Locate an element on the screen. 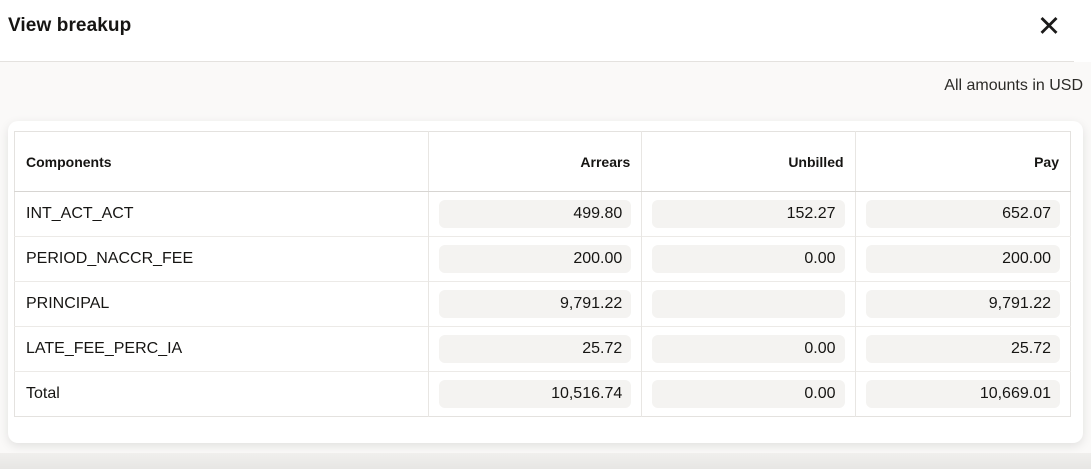 The image size is (1091, 469). pay-cell: 10,669.01 is located at coordinates (962, 394).